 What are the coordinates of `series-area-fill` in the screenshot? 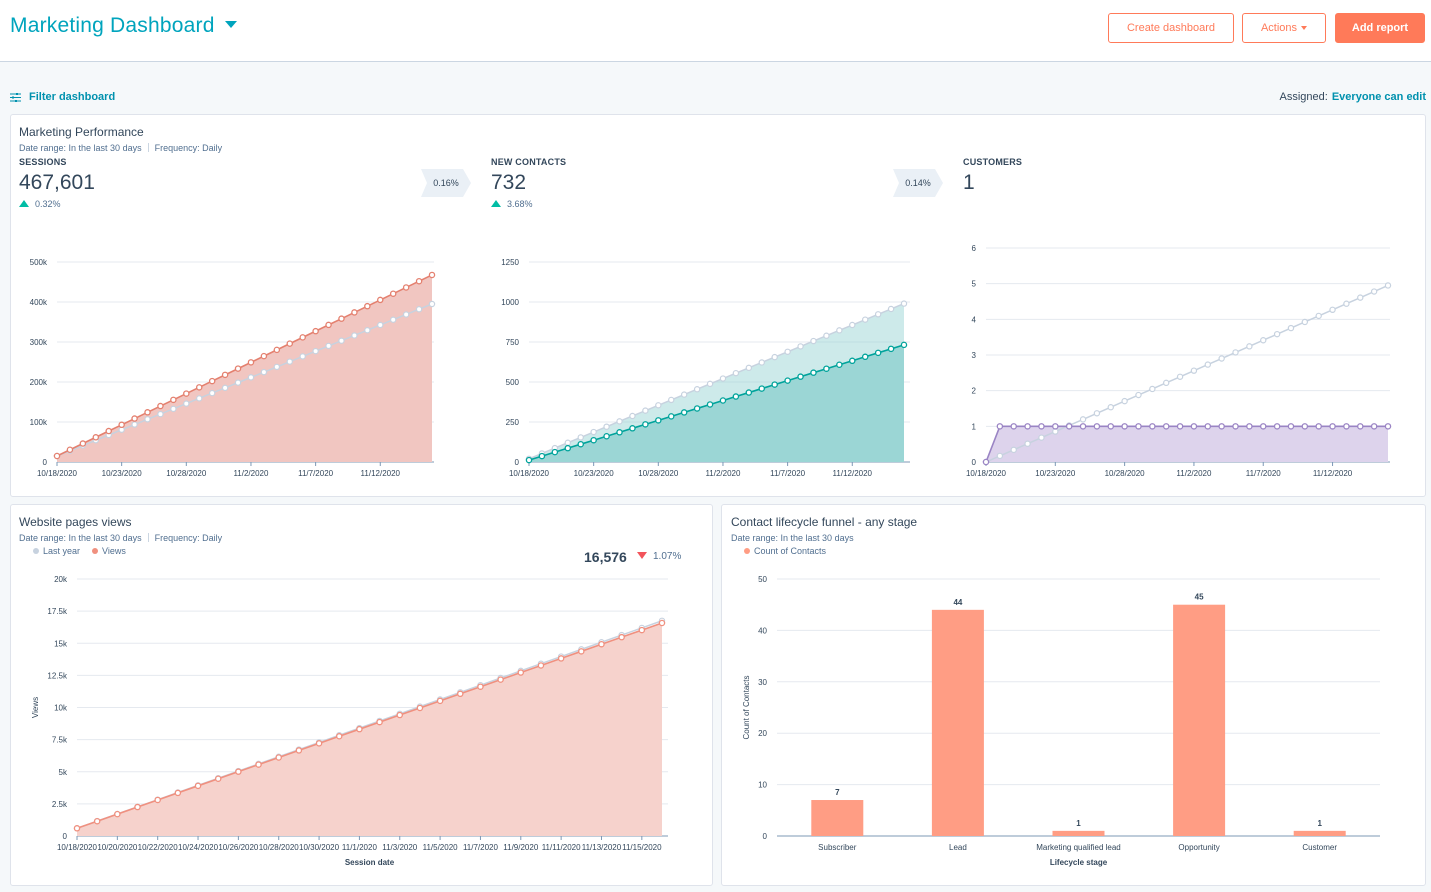 It's located at (1187, 444).